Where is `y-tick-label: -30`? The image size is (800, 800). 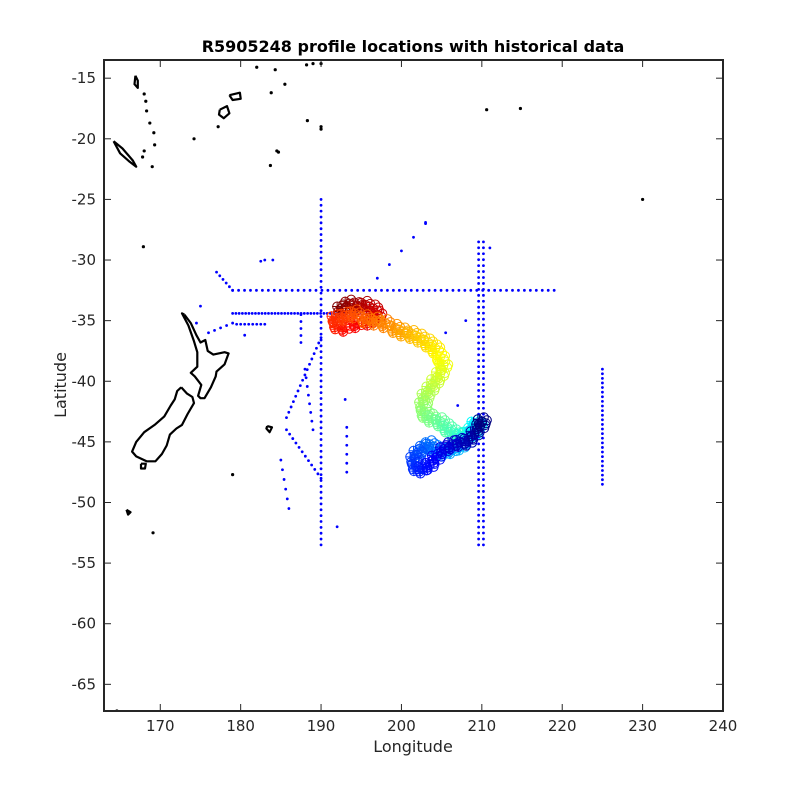 y-tick-label: -30 is located at coordinates (84, 260).